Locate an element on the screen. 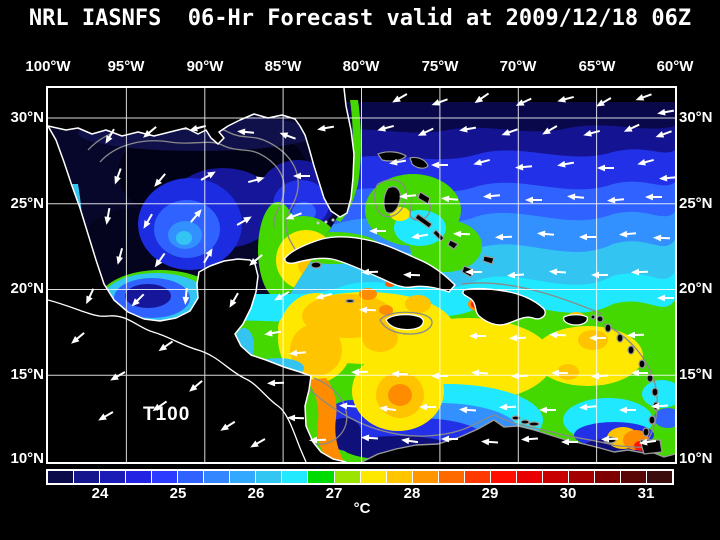 This screenshot has width=720, height=540. field-label: T100 is located at coordinates (167, 414).